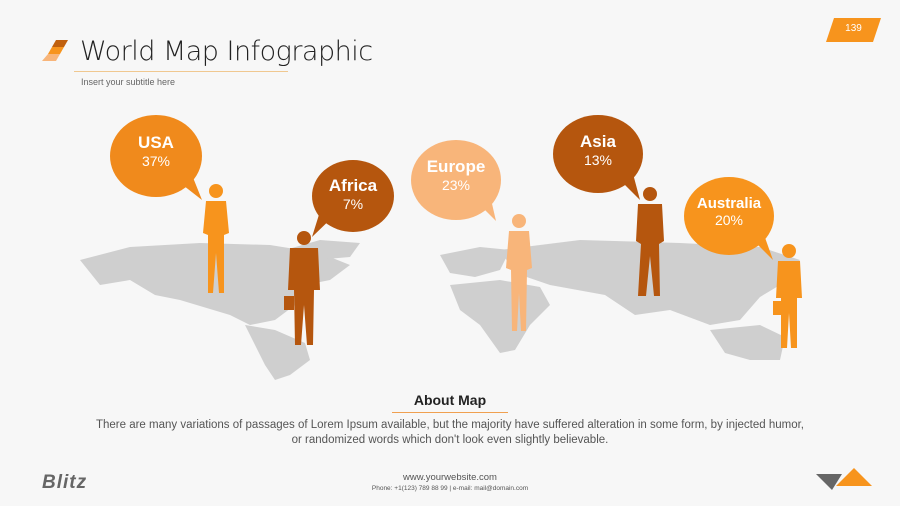  I want to click on region-name: Asia, so click(598, 141).